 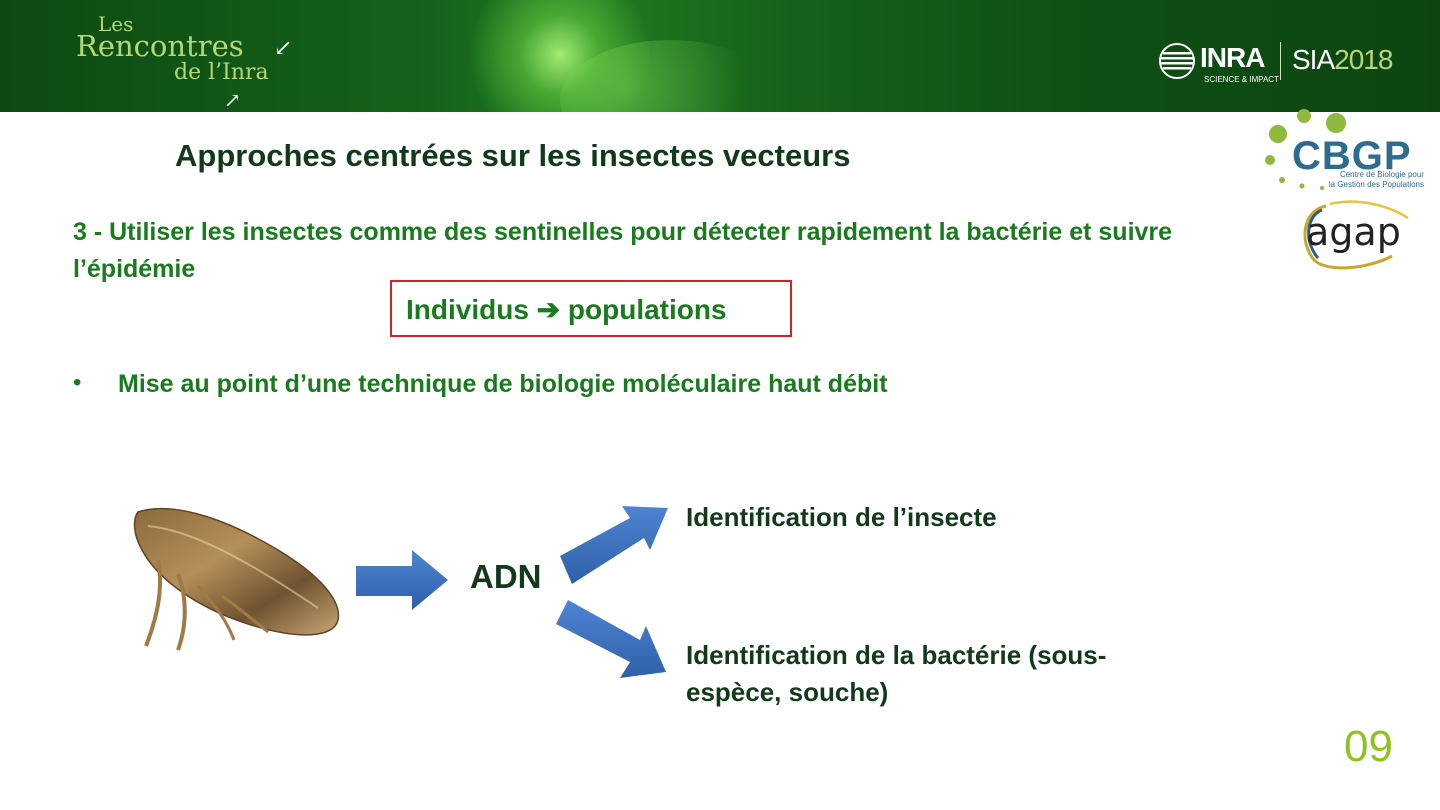 I want to click on arrow-down-left-icon: ↙, so click(x=283, y=48).